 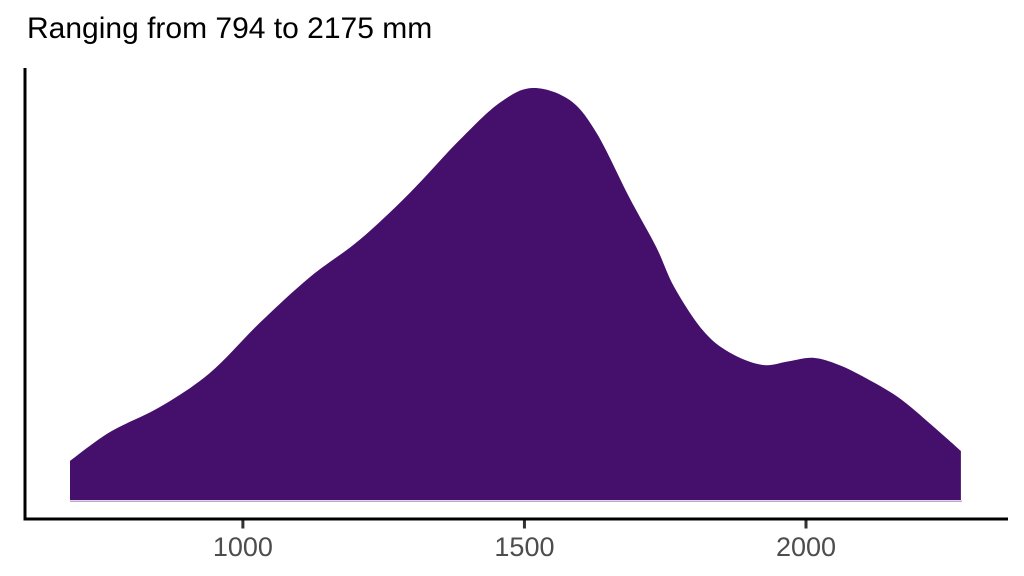 I want to click on x-tick-label: 1000, so click(x=243, y=547).